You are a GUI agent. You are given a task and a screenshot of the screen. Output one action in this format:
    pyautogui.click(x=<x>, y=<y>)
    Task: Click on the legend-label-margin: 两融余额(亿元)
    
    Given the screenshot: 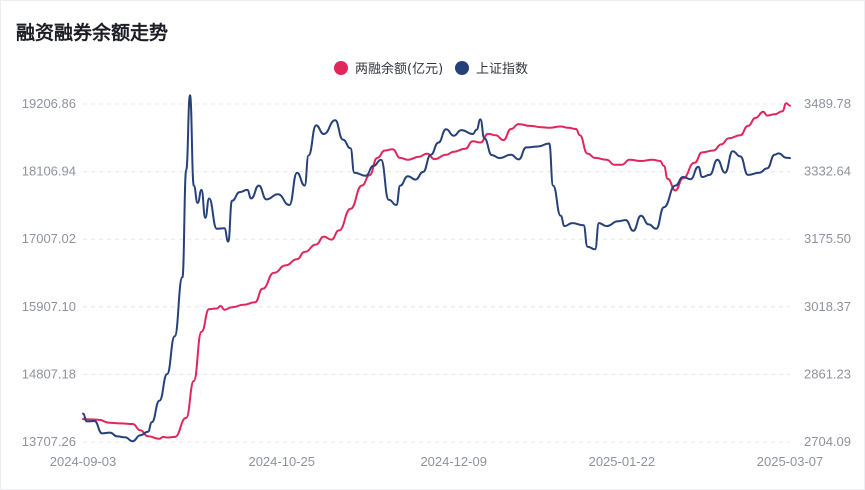 What is the action you would take?
    pyautogui.click(x=399, y=69)
    